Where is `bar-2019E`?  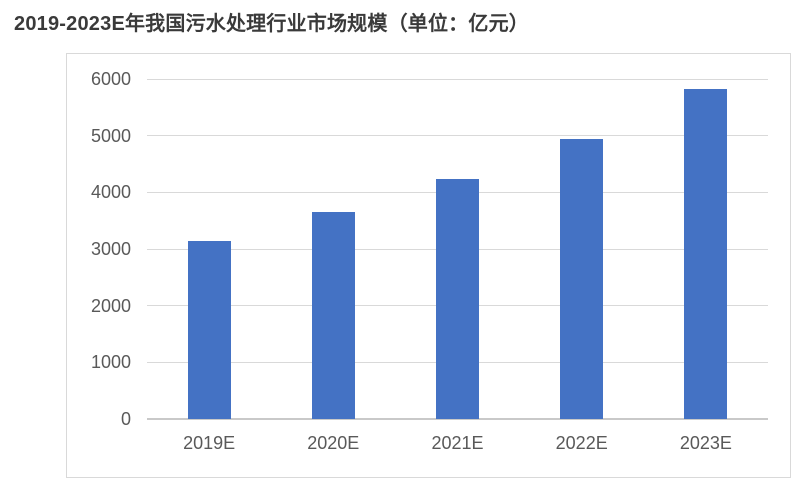
bar-2019E is located at coordinates (209, 330).